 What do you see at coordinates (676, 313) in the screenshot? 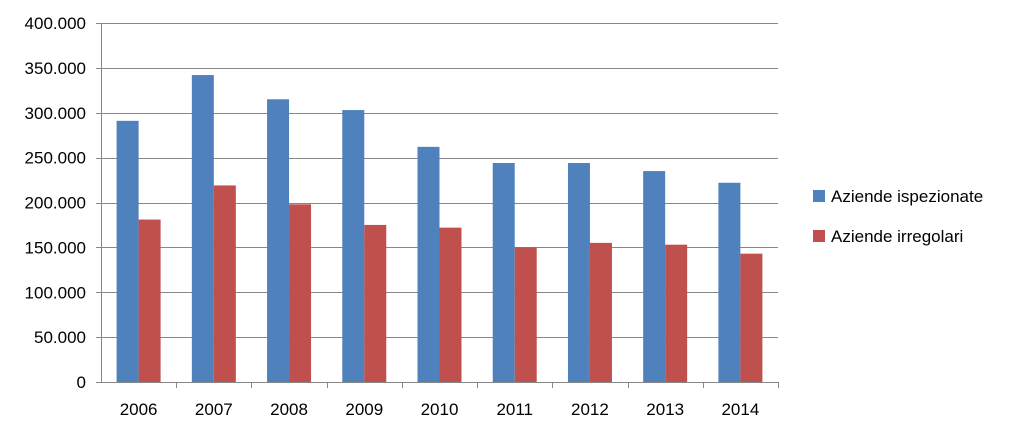
I see `bar-irregolari-2013` at bounding box center [676, 313].